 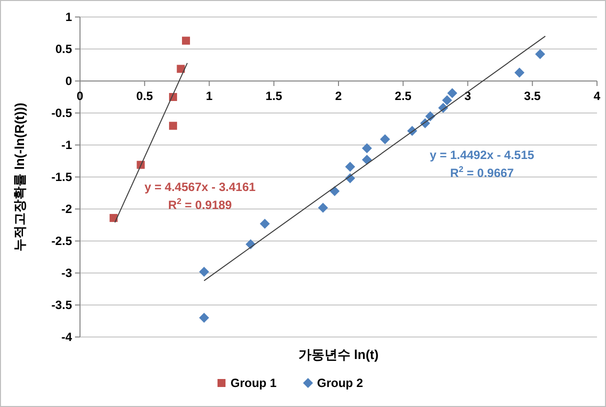 I want to click on annotation: R$^{2}$ = 0.9667, so click(x=482, y=172).